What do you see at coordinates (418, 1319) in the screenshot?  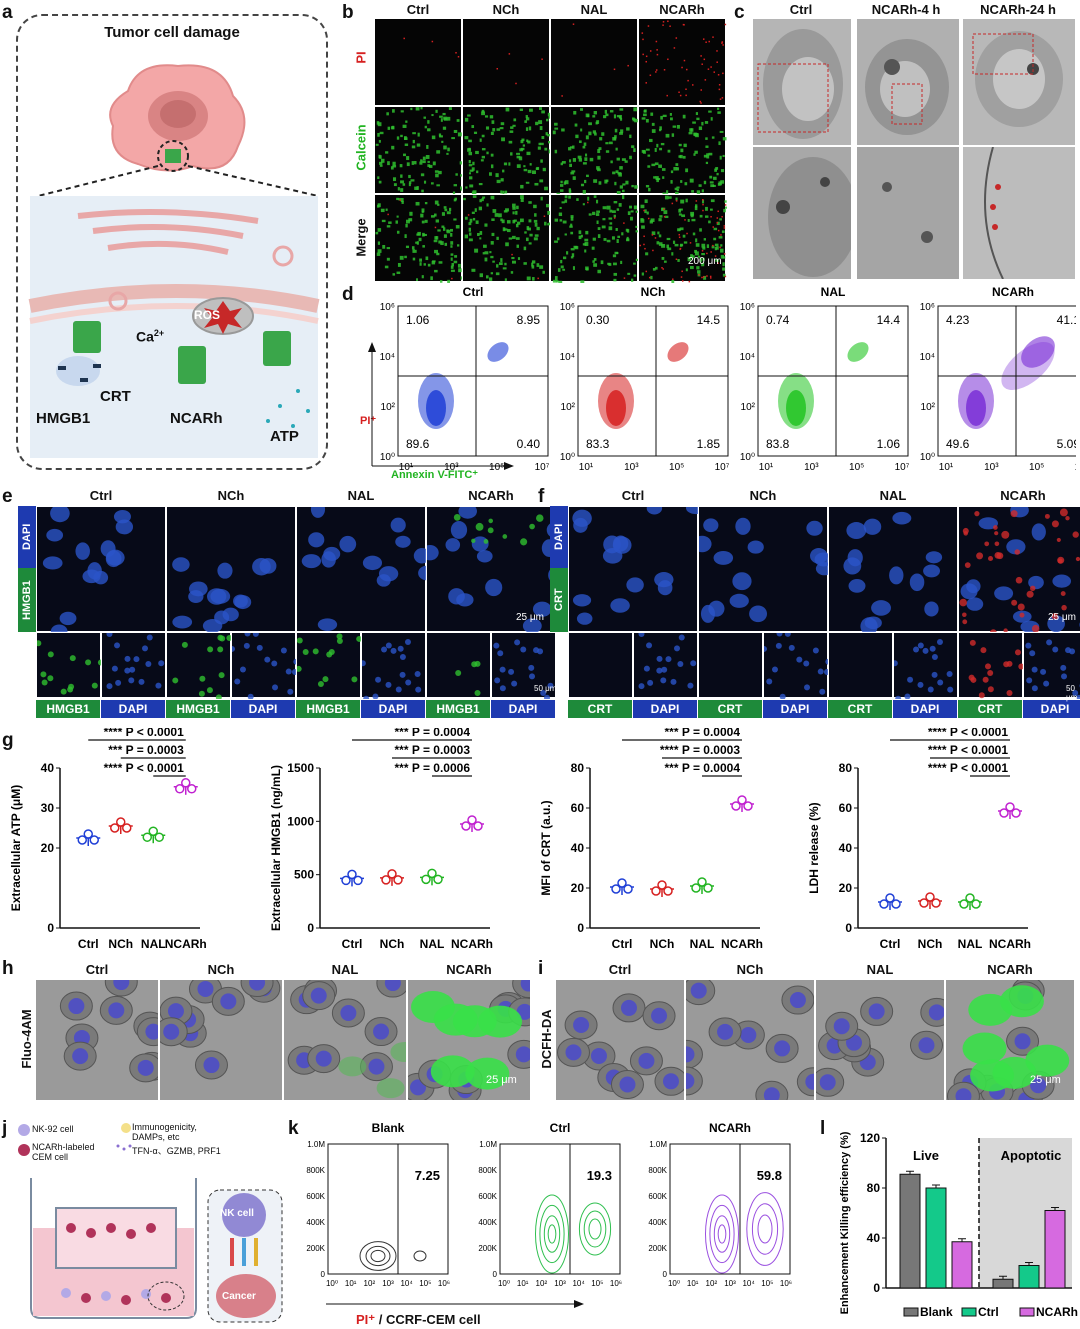 I see `panel-k-xlabel: PI⁺ / CCRF-CEM cell` at bounding box center [418, 1319].